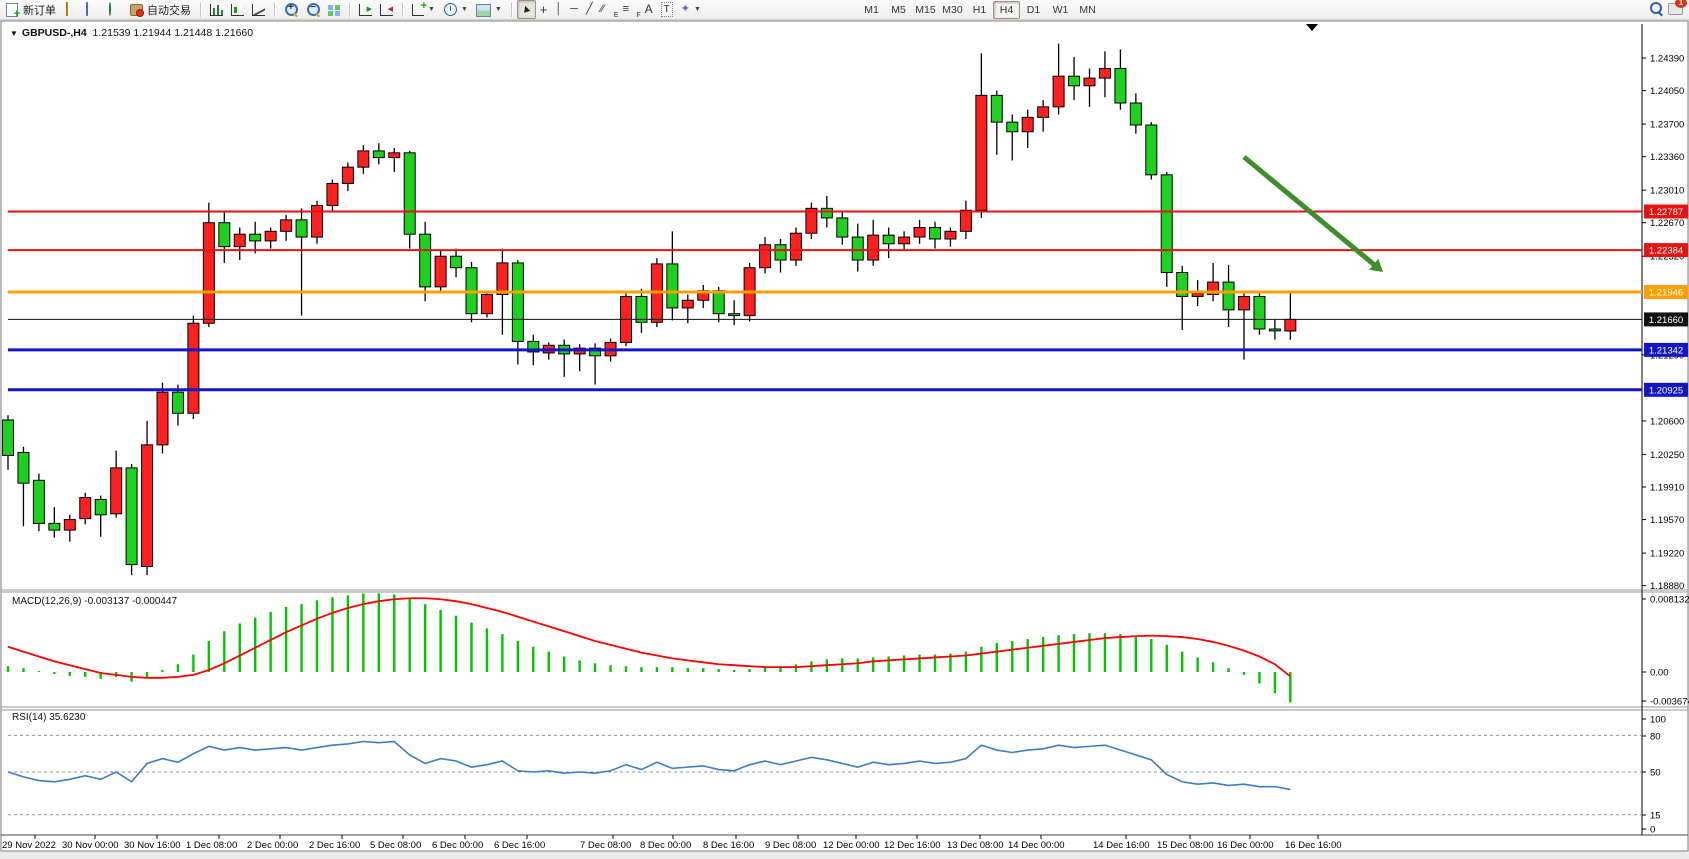  What do you see at coordinates (1658, 720) in the screenshot?
I see `rsi-tick-label: 100` at bounding box center [1658, 720].